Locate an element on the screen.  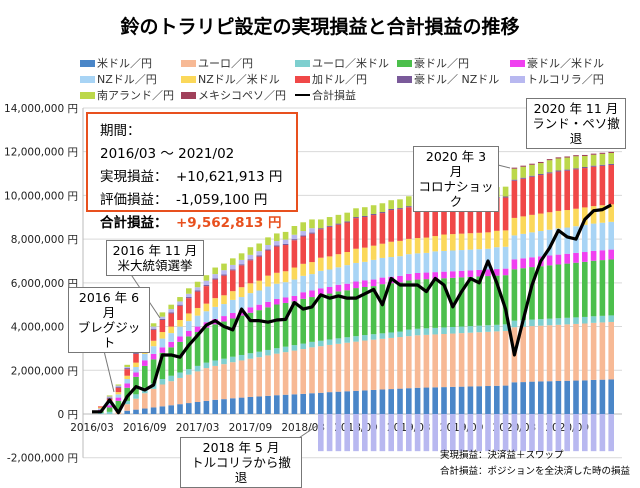
legend-swatch is located at coordinates (404, 79).